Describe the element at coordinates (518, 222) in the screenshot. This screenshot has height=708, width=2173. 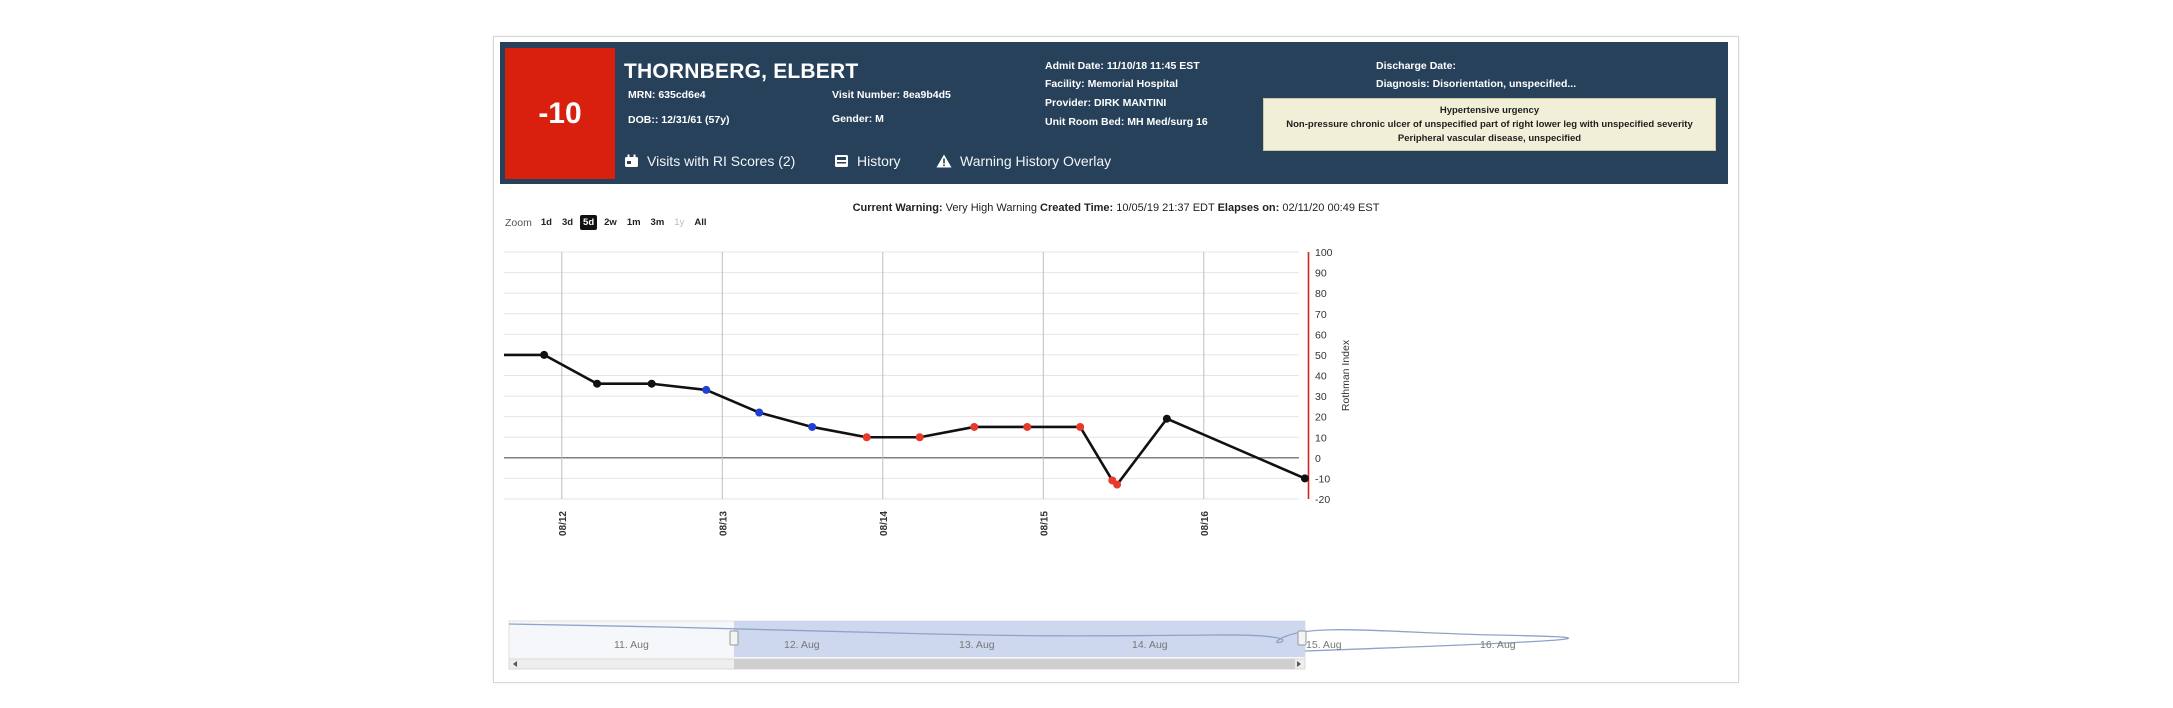
I see `zoom-label: Zoom` at that location.